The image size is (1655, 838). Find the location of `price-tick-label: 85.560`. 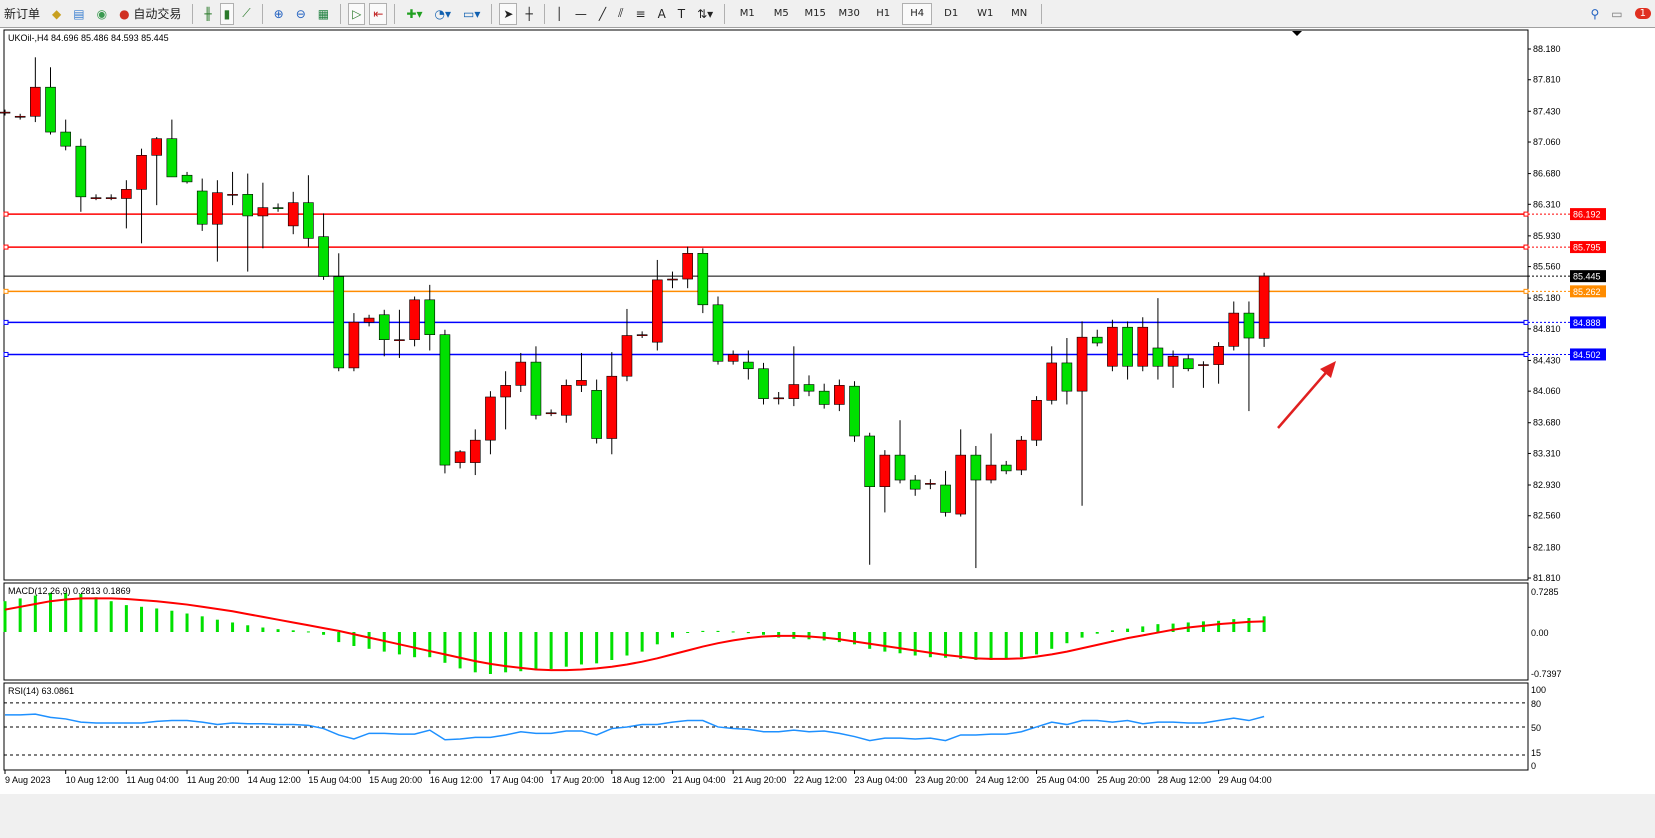

price-tick-label: 85.560 is located at coordinates (1547, 267).